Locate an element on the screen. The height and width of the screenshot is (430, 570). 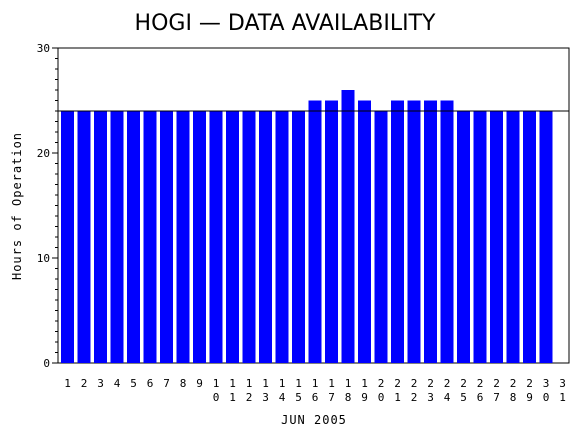
y-axis: 0 10 20 30 is located at coordinates (47, 206).